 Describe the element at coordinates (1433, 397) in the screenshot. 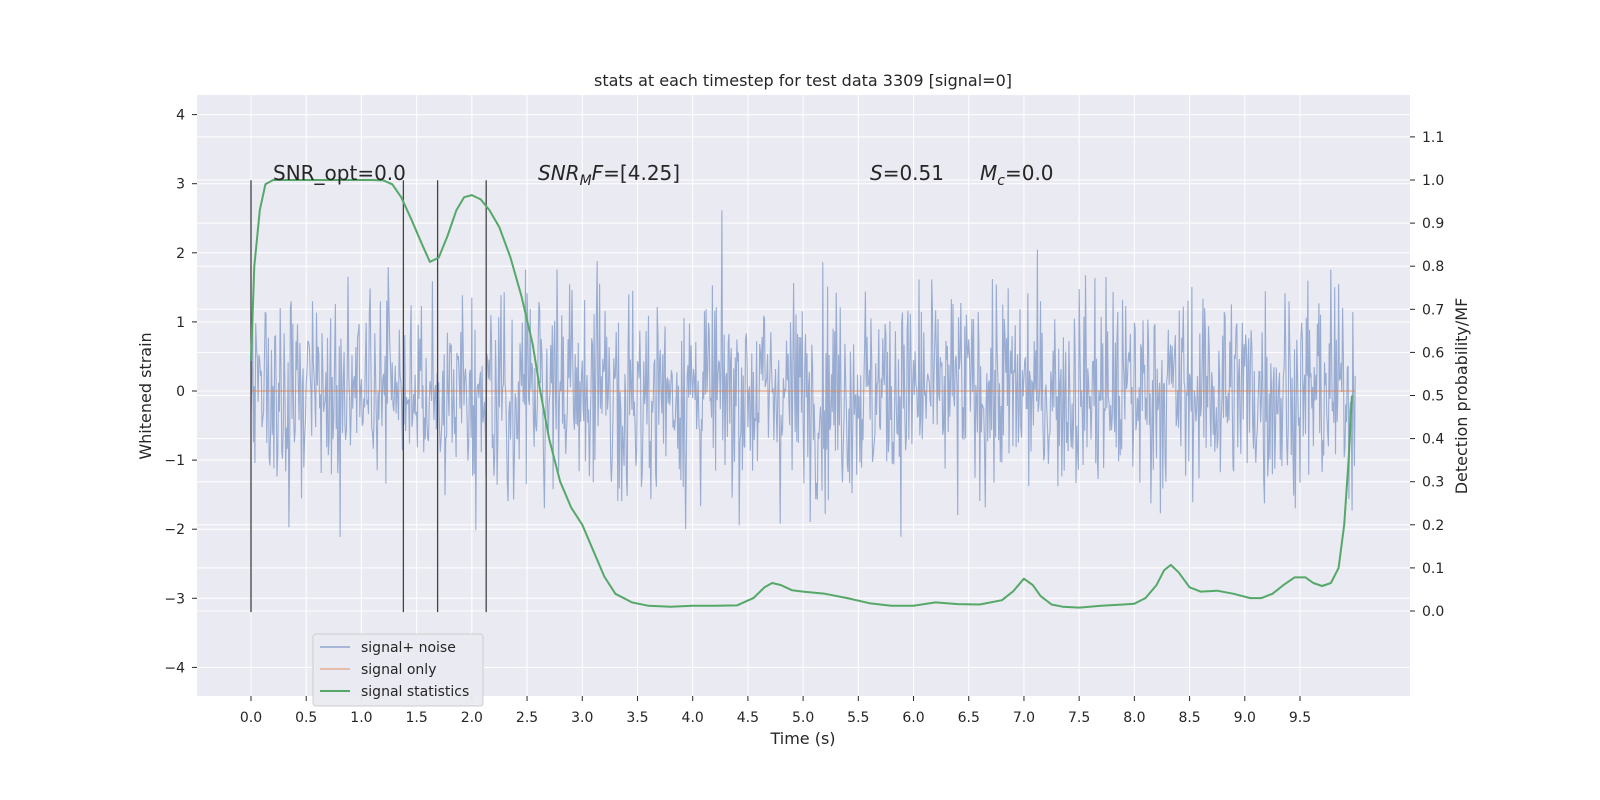

I see `y2-tick-label: 0.5` at that location.